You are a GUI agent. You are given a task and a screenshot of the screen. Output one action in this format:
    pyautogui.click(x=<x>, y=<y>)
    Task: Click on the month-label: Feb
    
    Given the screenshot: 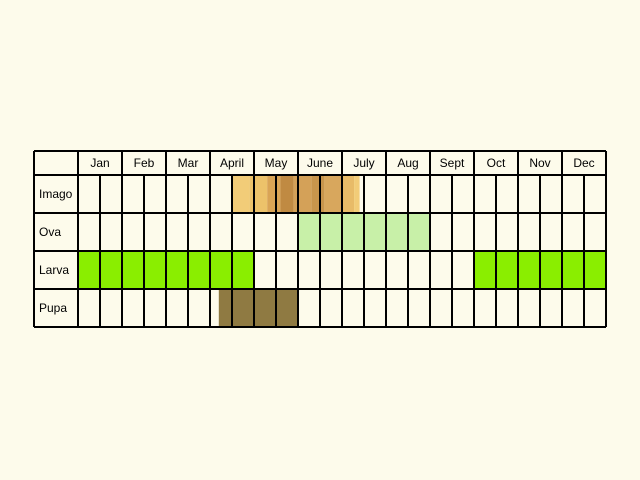 What is the action you would take?
    pyautogui.click(x=144, y=163)
    